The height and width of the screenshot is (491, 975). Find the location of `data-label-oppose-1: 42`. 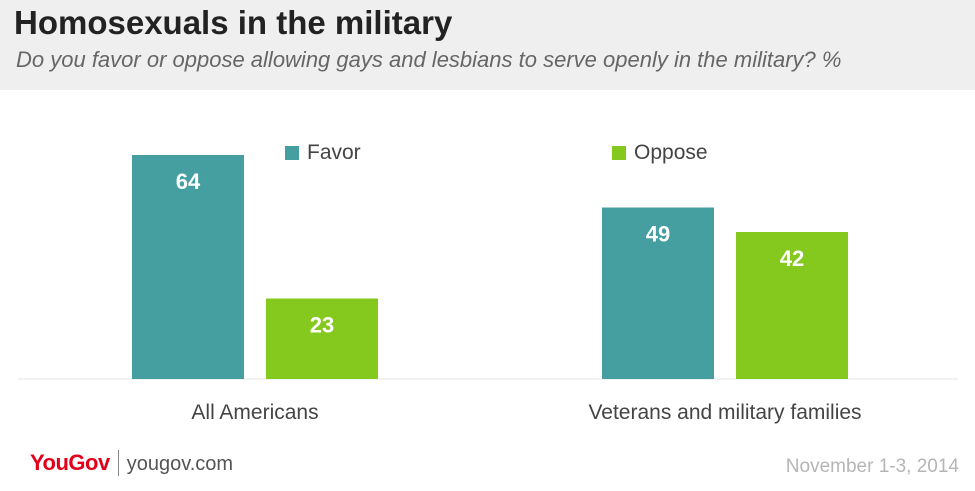

data-label-oppose-1: 42 is located at coordinates (792, 258).